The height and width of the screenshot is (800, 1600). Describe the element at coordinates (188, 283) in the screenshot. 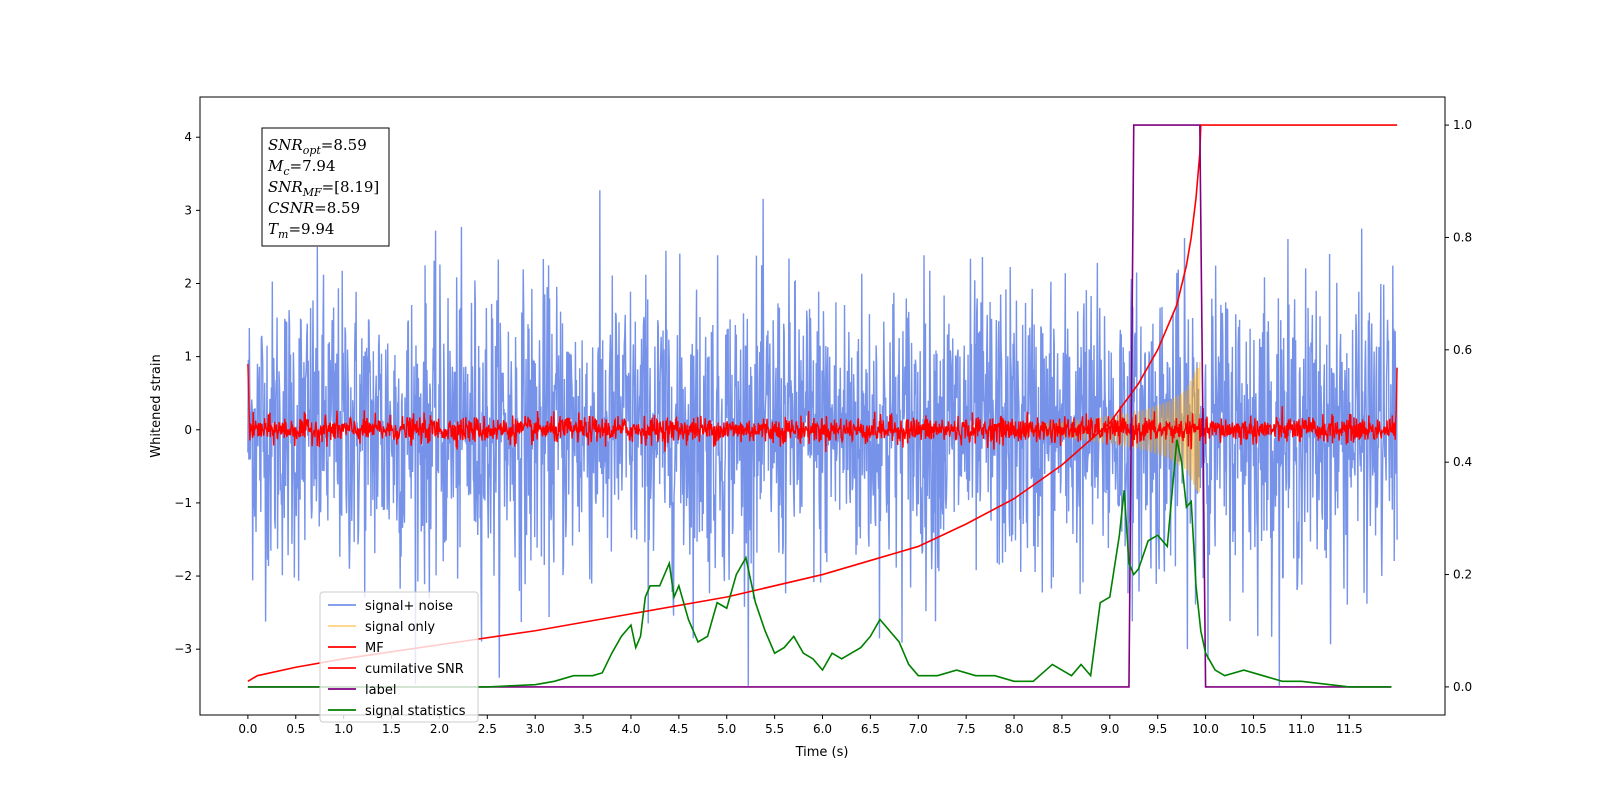

I see `y-tick-label: 2` at that location.